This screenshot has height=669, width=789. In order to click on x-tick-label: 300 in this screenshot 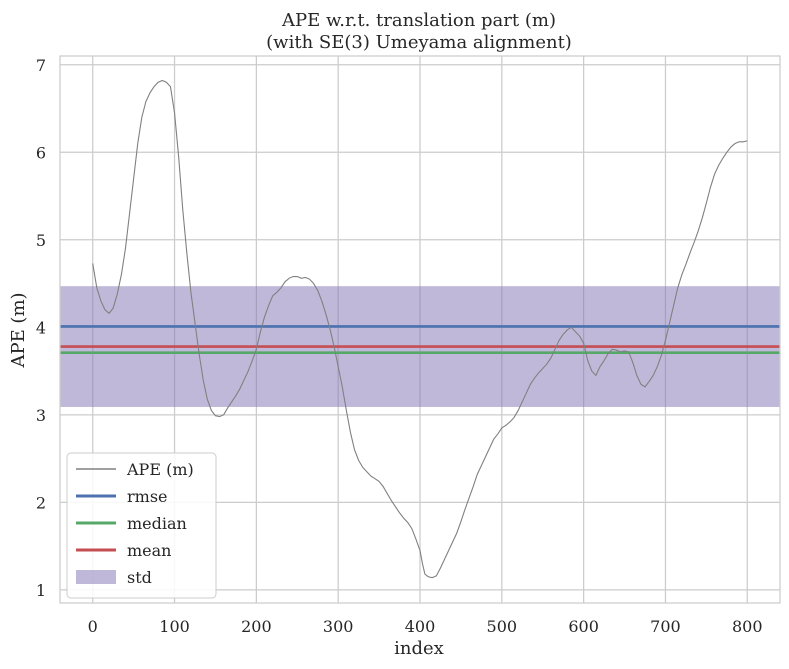, I will do `click(338, 626)`.